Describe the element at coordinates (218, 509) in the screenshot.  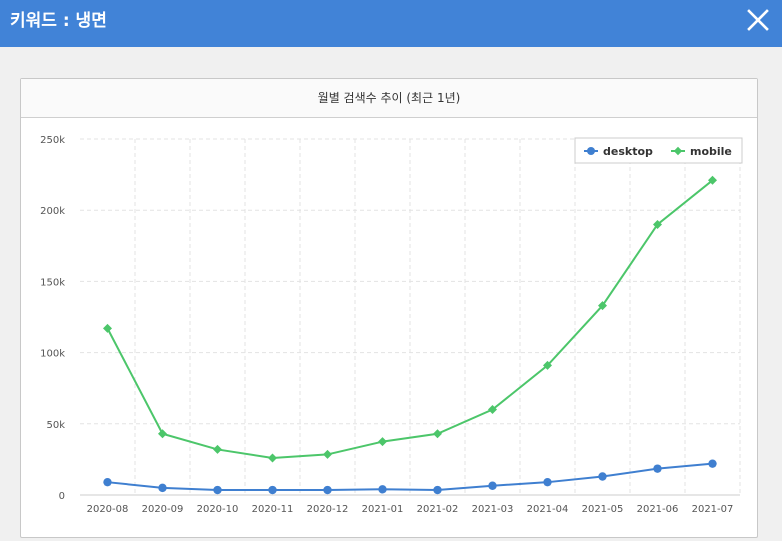
I see `x-tick-label: 2020-10` at that location.